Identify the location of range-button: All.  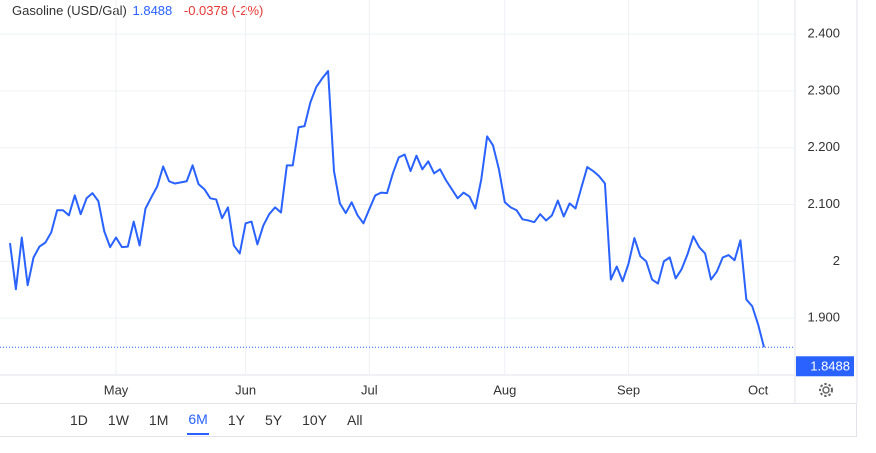
(354, 420).